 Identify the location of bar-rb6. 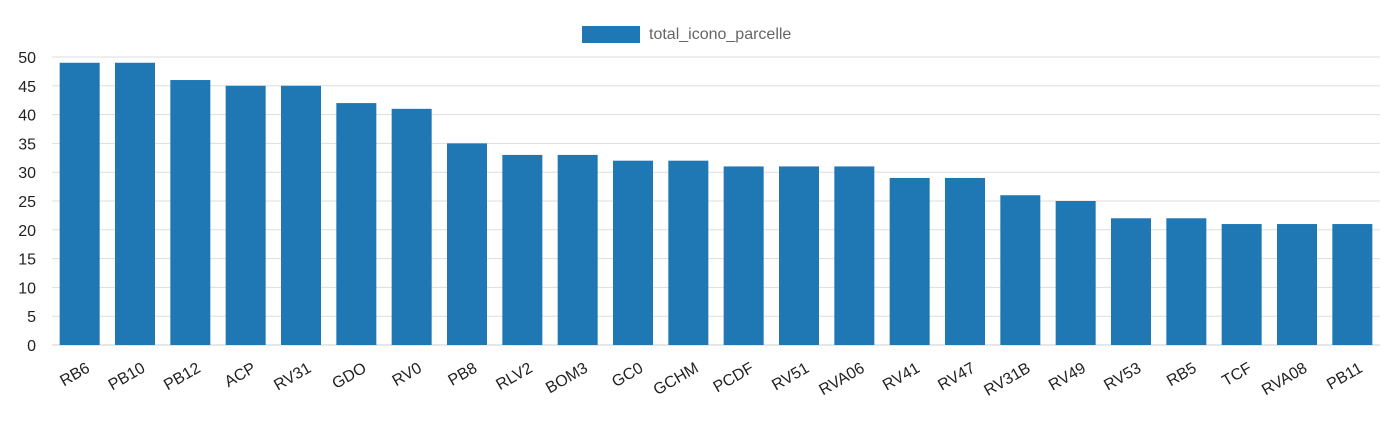
(79, 203).